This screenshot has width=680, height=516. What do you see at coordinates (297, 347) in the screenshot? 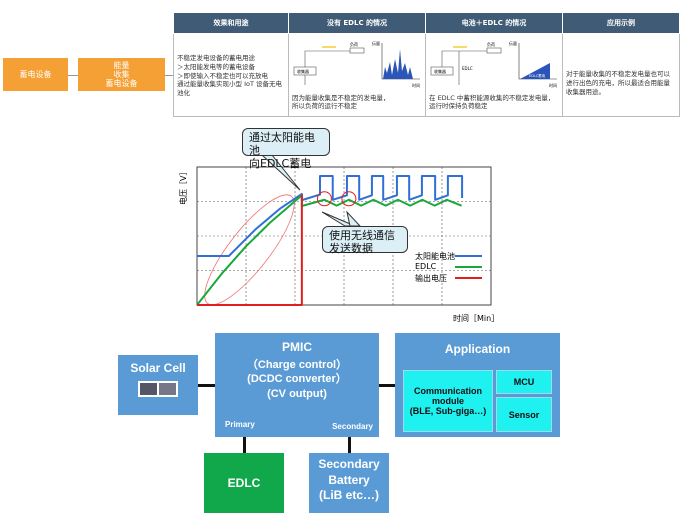
I see `pmic-title: PMIC` at bounding box center [297, 347].